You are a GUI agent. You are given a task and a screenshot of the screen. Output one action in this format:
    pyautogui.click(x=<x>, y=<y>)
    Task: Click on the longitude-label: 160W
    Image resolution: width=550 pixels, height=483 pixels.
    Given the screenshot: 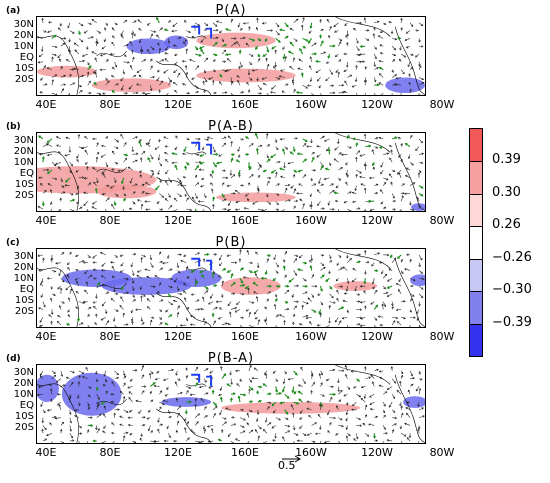 What is the action you would take?
    pyautogui.click(x=311, y=220)
    